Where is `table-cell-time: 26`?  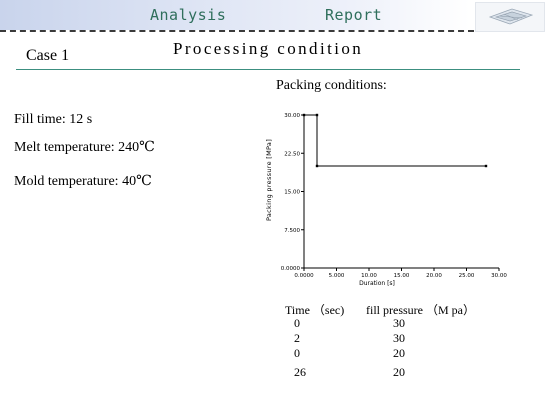 table-cell-time: 26 is located at coordinates (300, 372).